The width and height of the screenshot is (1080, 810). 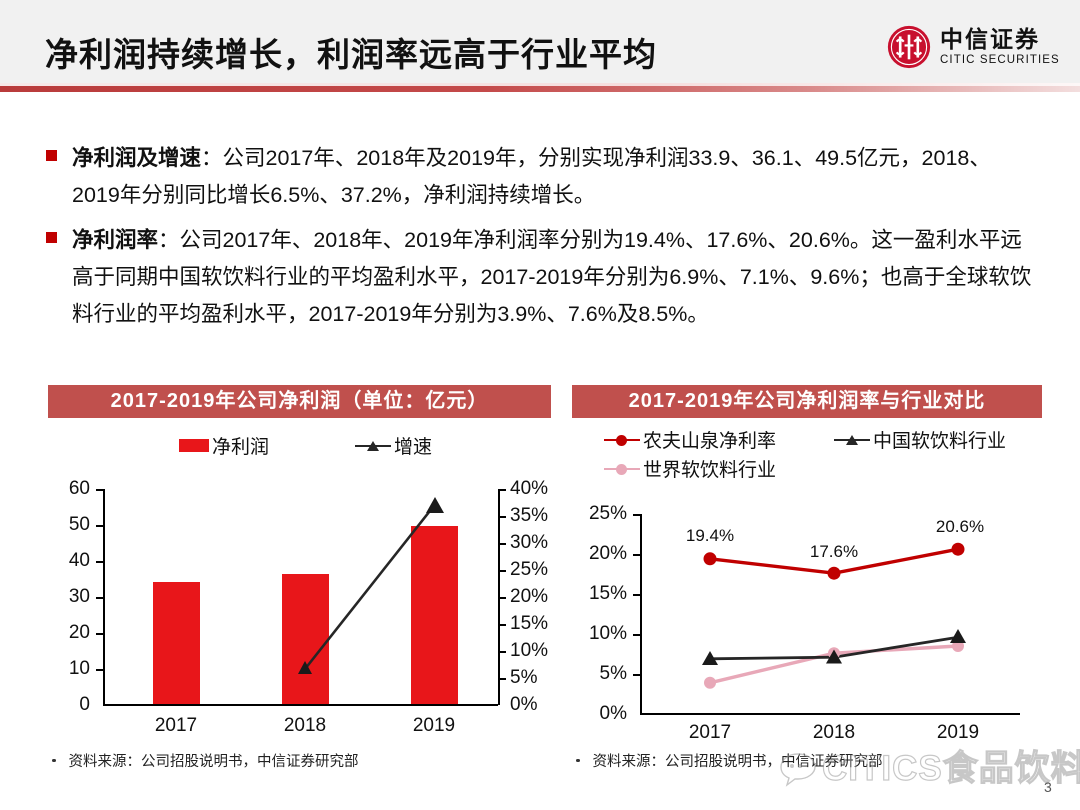 What do you see at coordinates (305, 639) in the screenshot?
I see `bar-2018` at bounding box center [305, 639].